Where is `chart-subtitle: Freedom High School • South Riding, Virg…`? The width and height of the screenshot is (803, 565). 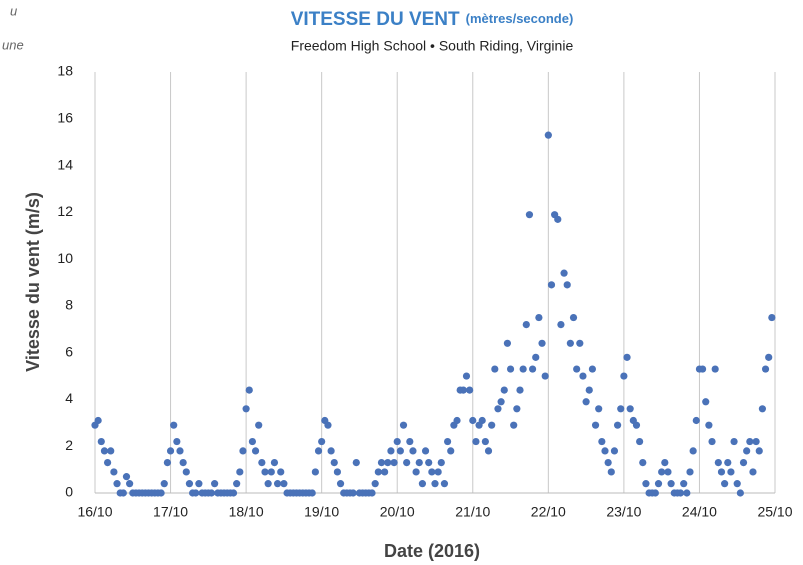 chart-subtitle: Freedom High School • South Riding, Virg… is located at coordinates (432, 46).